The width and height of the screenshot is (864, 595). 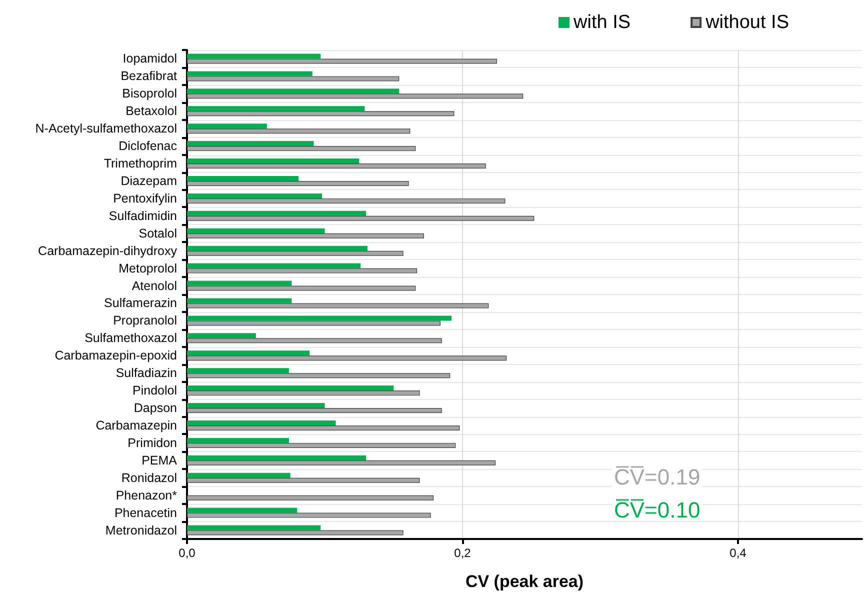 I want to click on annotation: C̅V̅=0.10, so click(x=657, y=510).